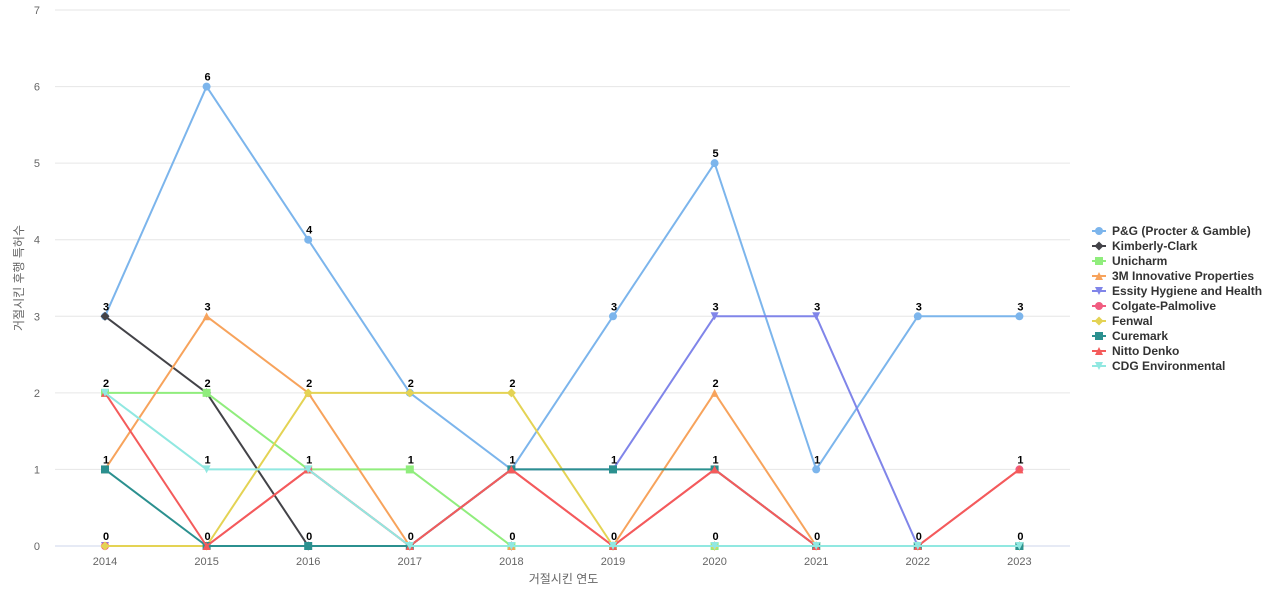 The height and width of the screenshot is (600, 1280). Describe the element at coordinates (105, 562) in the screenshot. I see `x-tick-label: 2014` at that location.